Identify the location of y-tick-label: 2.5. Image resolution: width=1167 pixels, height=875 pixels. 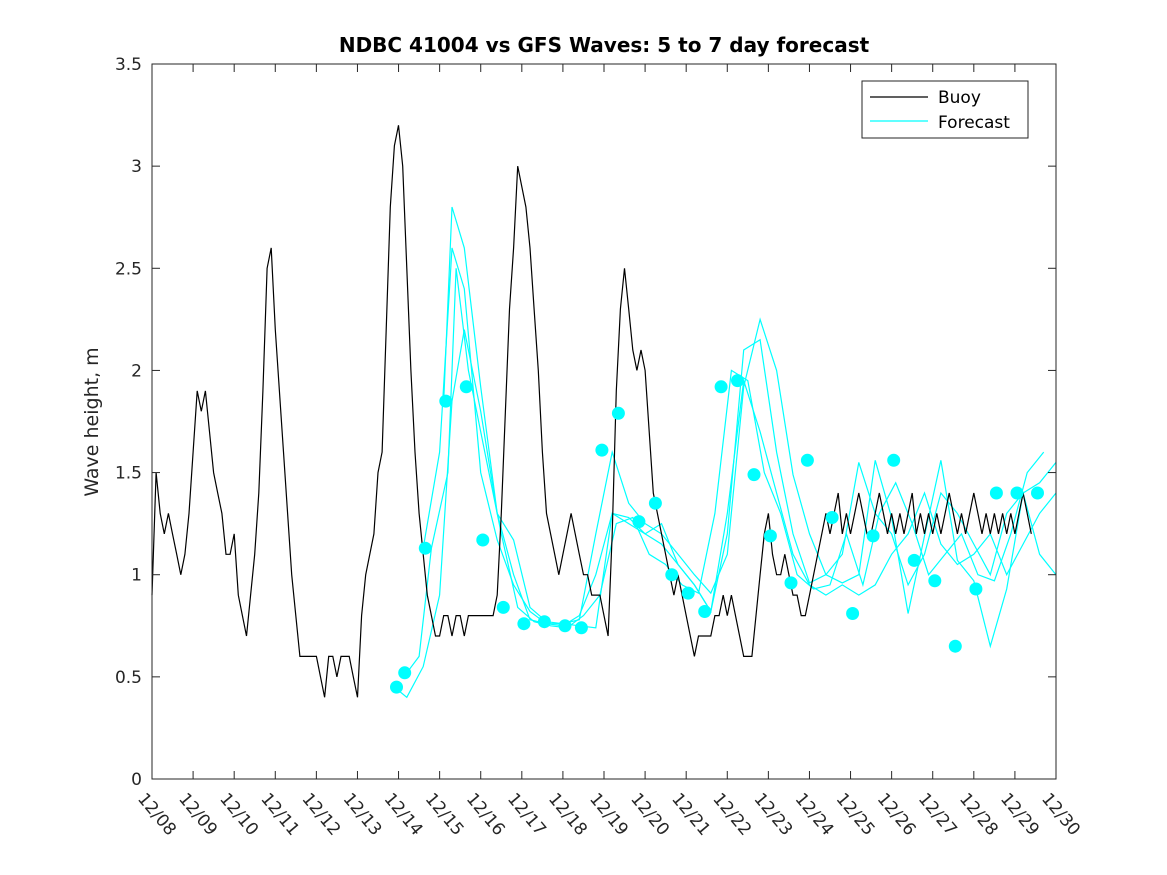
(128, 269).